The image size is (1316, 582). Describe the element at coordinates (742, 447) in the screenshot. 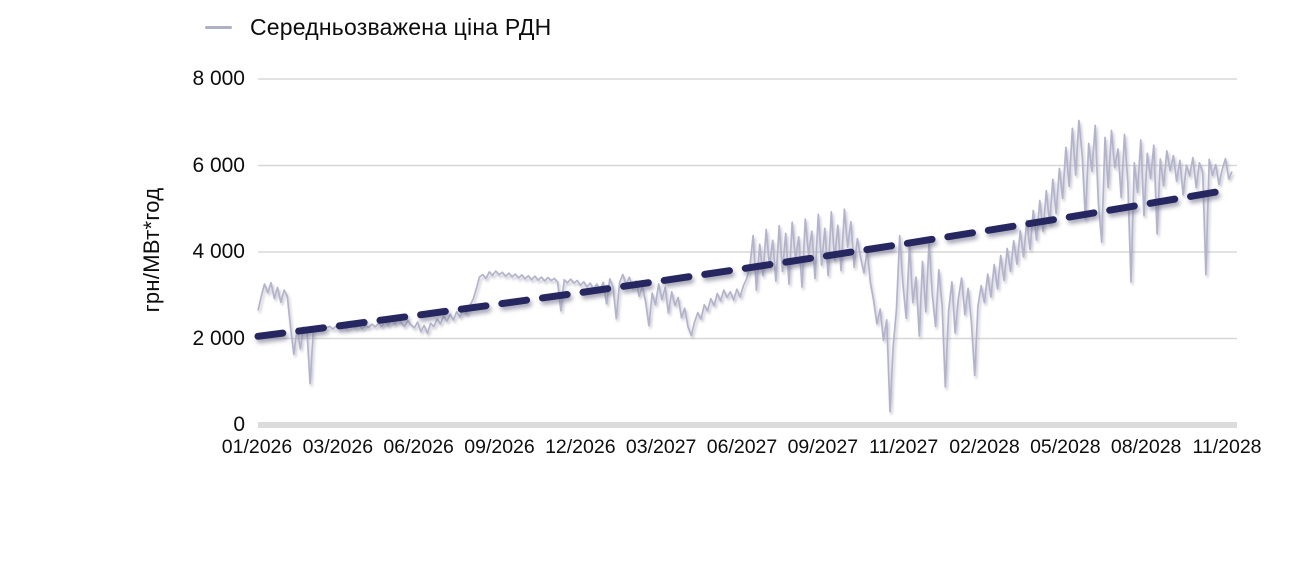

I see `x-tick-label: 06/2027` at that location.